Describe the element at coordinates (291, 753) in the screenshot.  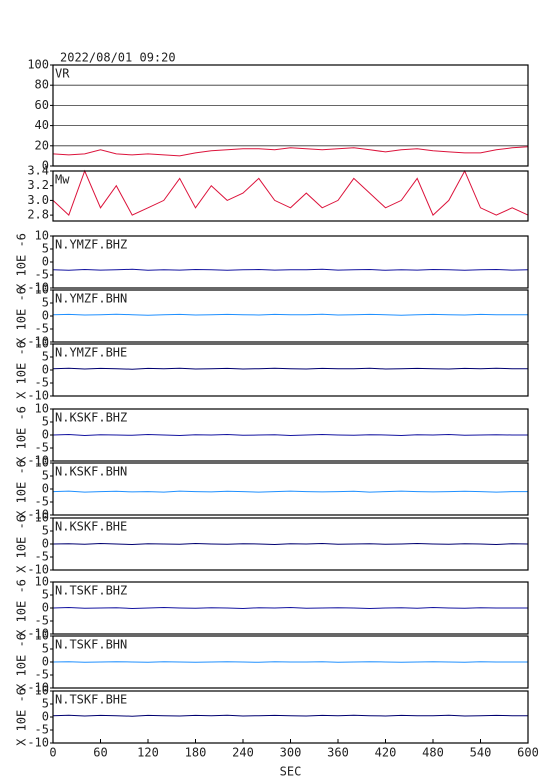
I see `x-tick-label: 300` at that location.